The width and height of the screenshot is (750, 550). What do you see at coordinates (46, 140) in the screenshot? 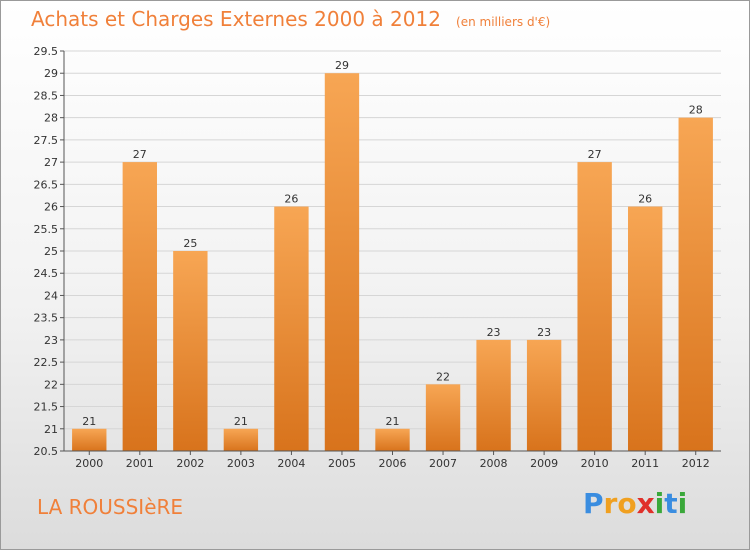
I see `y-tick-label: 27.5` at bounding box center [46, 140].